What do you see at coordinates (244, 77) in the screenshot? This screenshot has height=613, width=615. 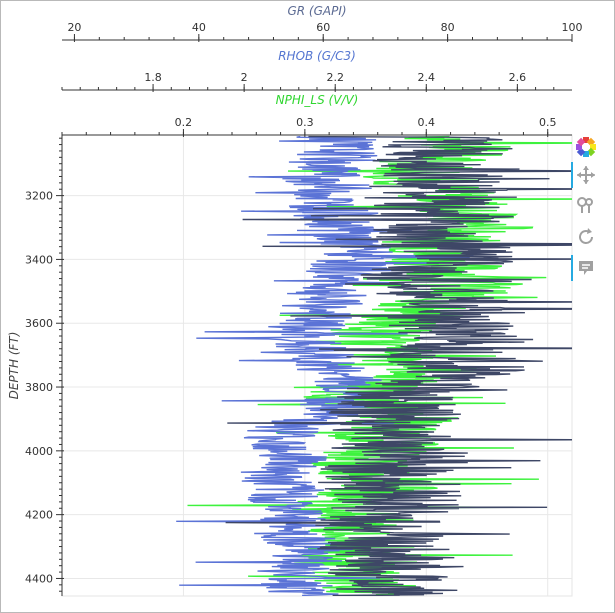 I see `top-axis-tick-label: 2` at bounding box center [244, 77].